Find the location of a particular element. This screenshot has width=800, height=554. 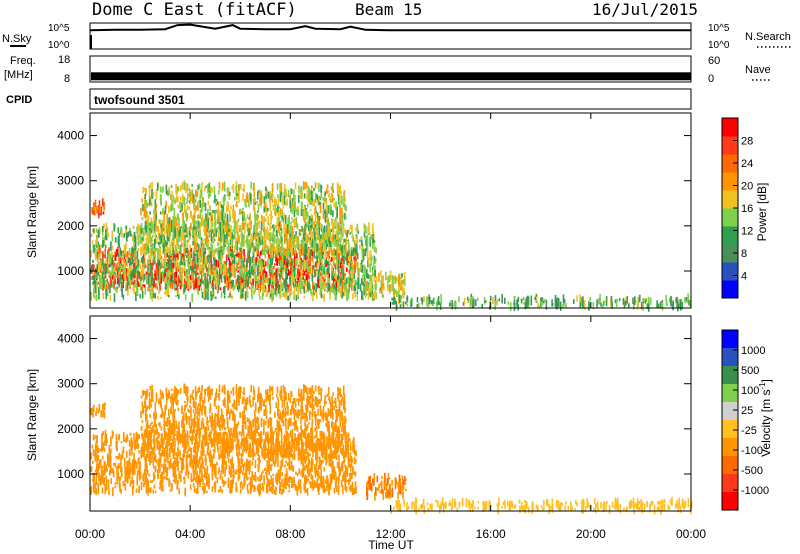

nsky-ytick-bottom: 10^0 is located at coordinates (59, 45).